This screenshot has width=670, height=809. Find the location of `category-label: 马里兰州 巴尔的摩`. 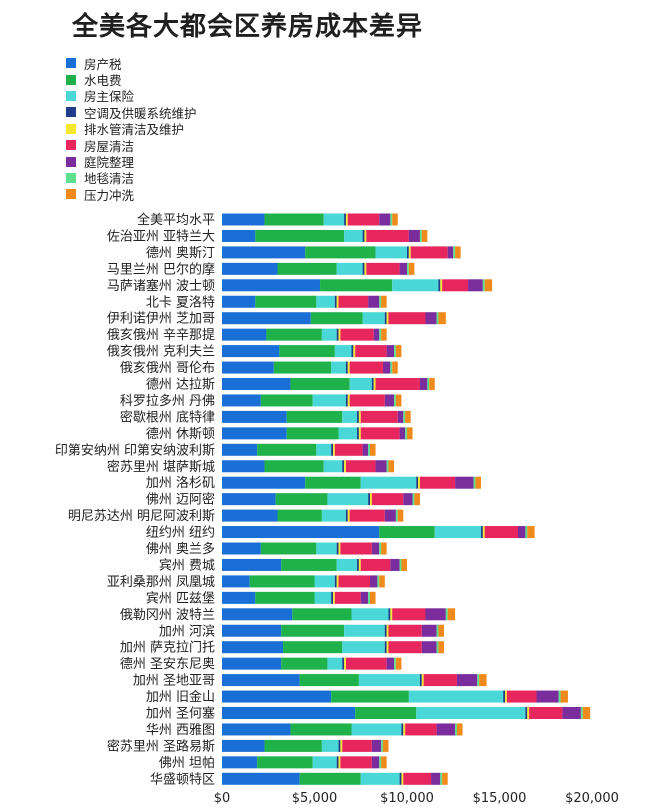

category-label: 马里兰州 巴尔的摩 is located at coordinates (161, 269).